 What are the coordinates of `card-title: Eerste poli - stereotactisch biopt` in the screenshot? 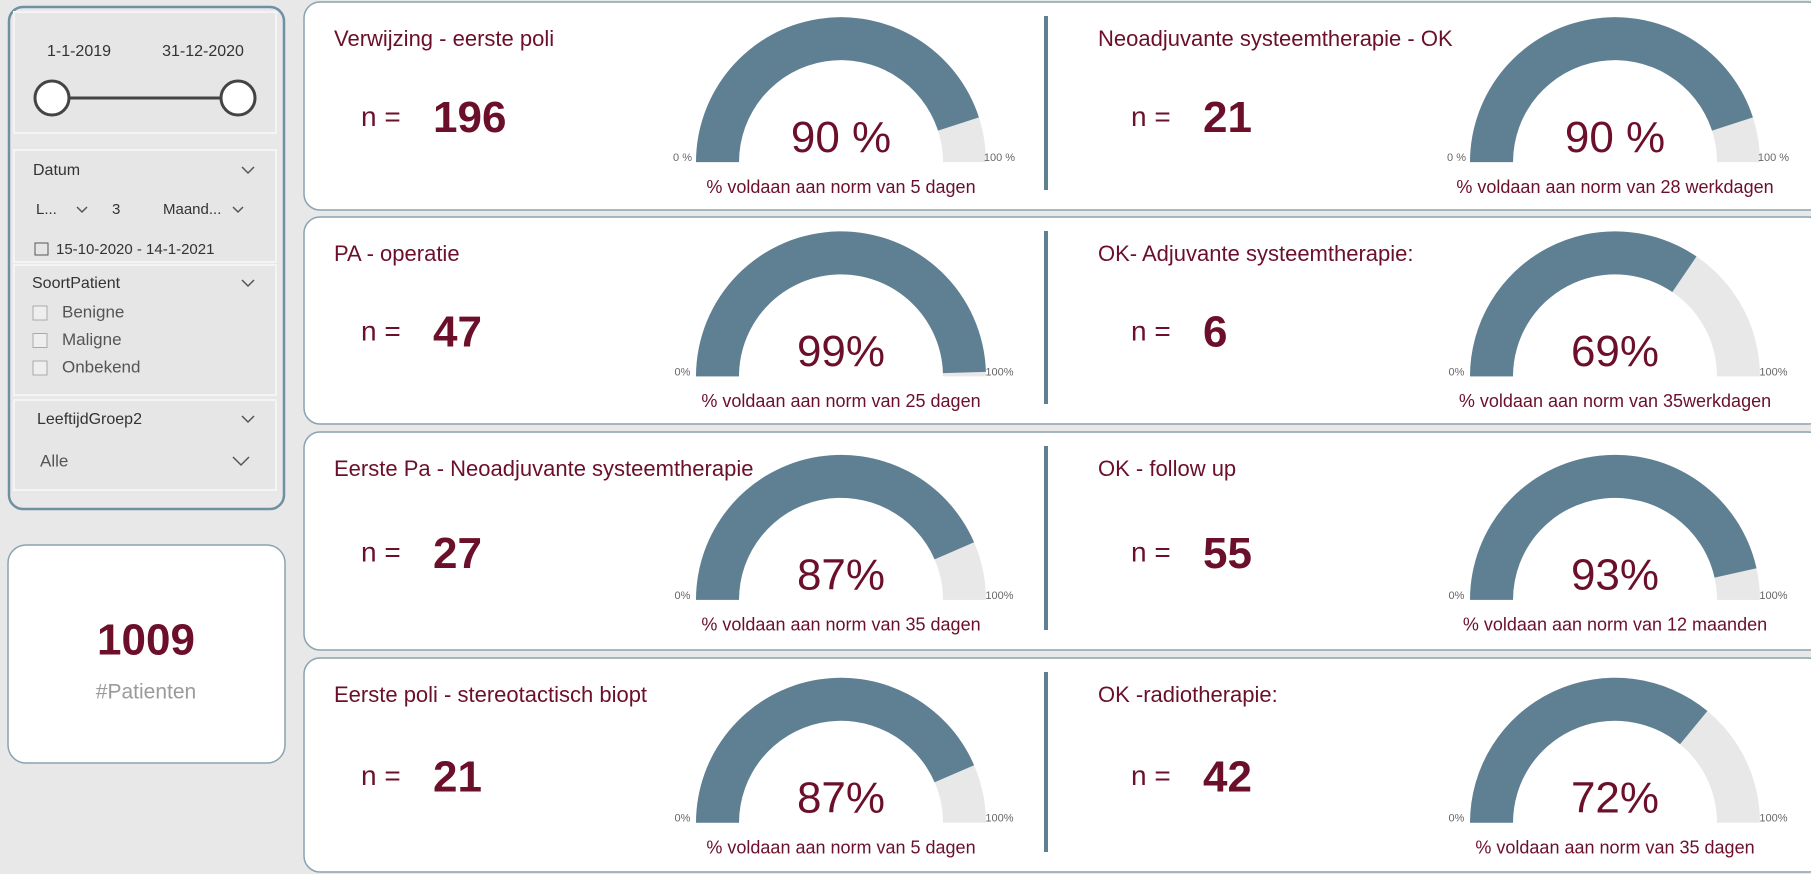 It's located at (490, 694).